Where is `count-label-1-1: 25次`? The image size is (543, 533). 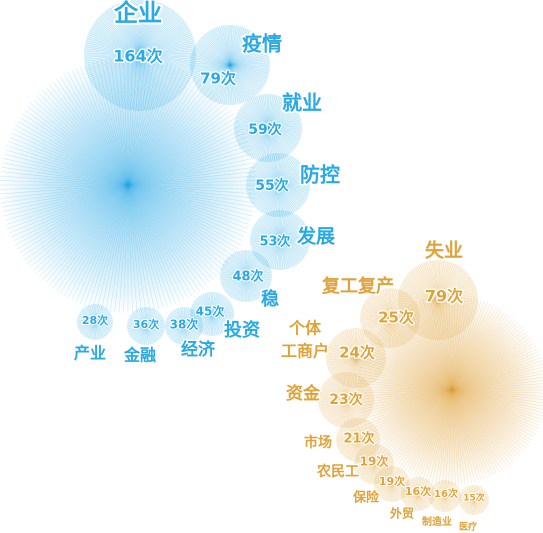 count-label-1-1: 25次 is located at coordinates (396, 318).